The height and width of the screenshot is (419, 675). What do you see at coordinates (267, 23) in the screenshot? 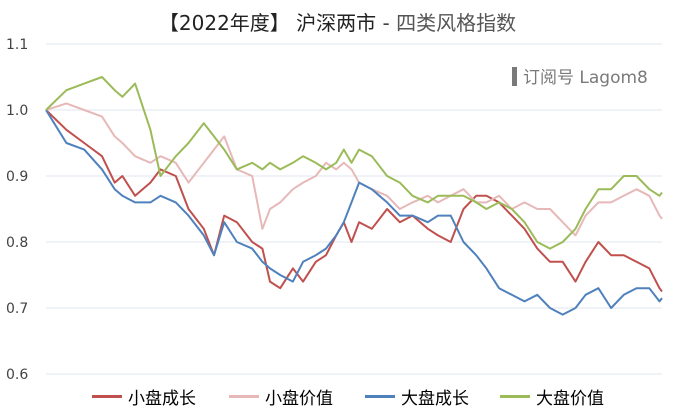
I see `chart-title-main: 【2022年度】 沪深两市` at bounding box center [267, 23].